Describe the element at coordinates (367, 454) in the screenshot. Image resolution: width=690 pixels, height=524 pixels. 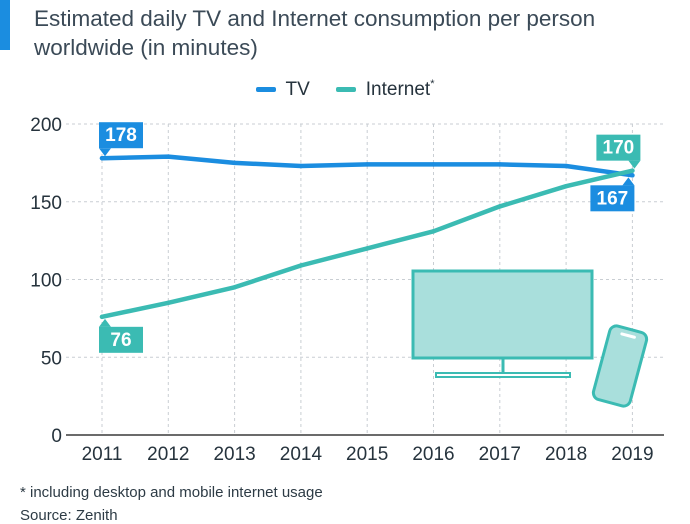
I see `x-tick-label: 2015` at that location.